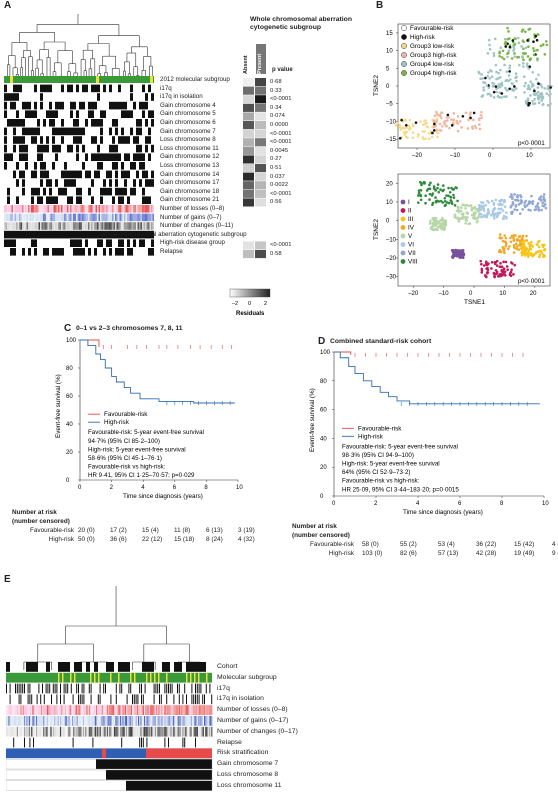 The height and width of the screenshot is (795, 558). What do you see at coordinates (410, 211) in the screenshot?
I see `legend-label: II` at bounding box center [410, 211].